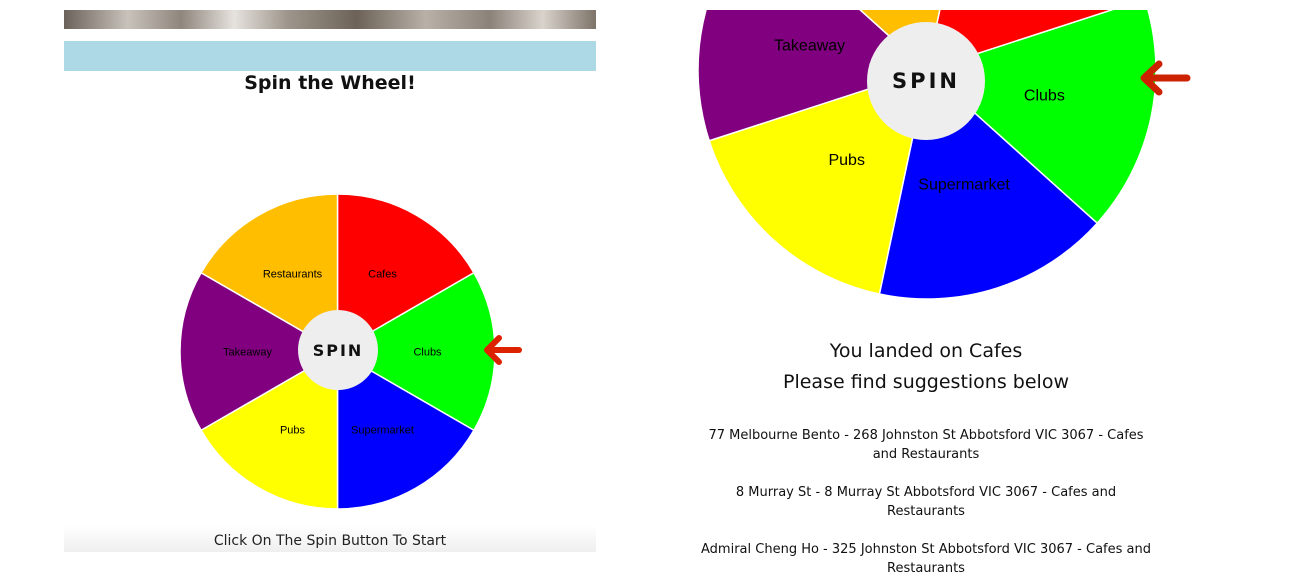 The height and width of the screenshot is (579, 1306). Describe the element at coordinates (330, 83) in the screenshot. I see `page-title: Spin the Wheel!` at that location.